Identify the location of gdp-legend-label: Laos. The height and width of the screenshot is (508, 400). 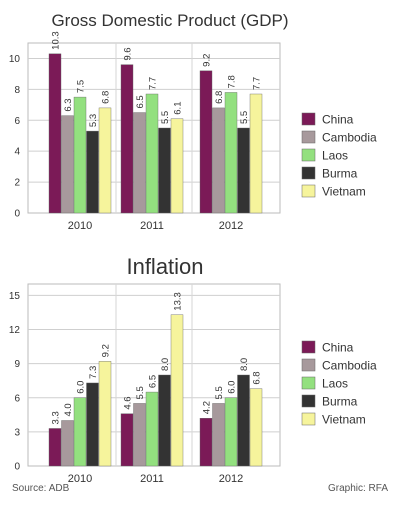
(335, 156).